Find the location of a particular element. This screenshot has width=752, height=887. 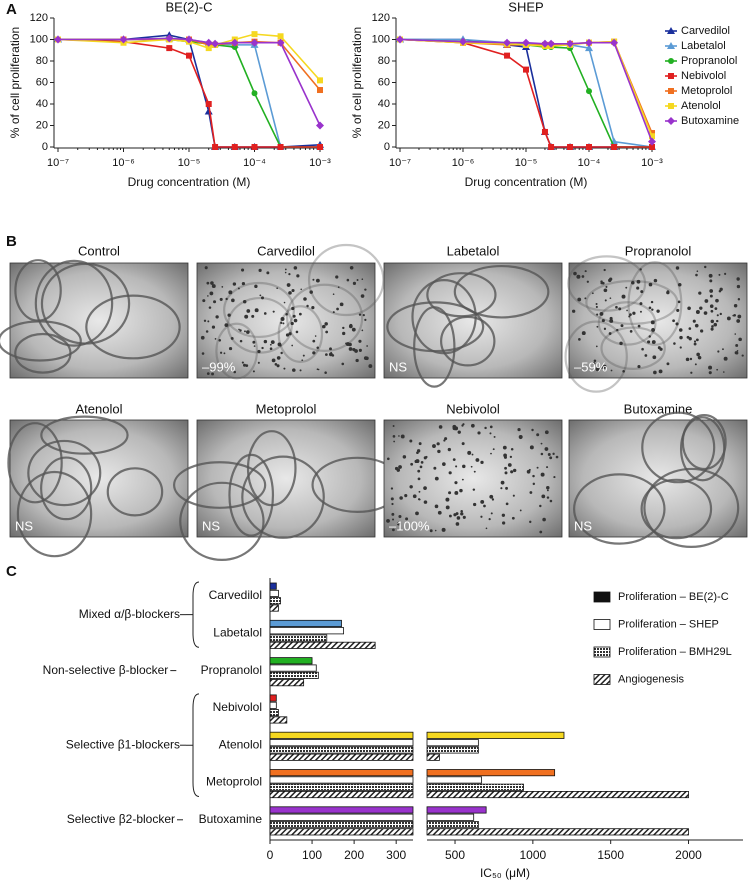

image-title: Nebivolol is located at coordinates (473, 408).